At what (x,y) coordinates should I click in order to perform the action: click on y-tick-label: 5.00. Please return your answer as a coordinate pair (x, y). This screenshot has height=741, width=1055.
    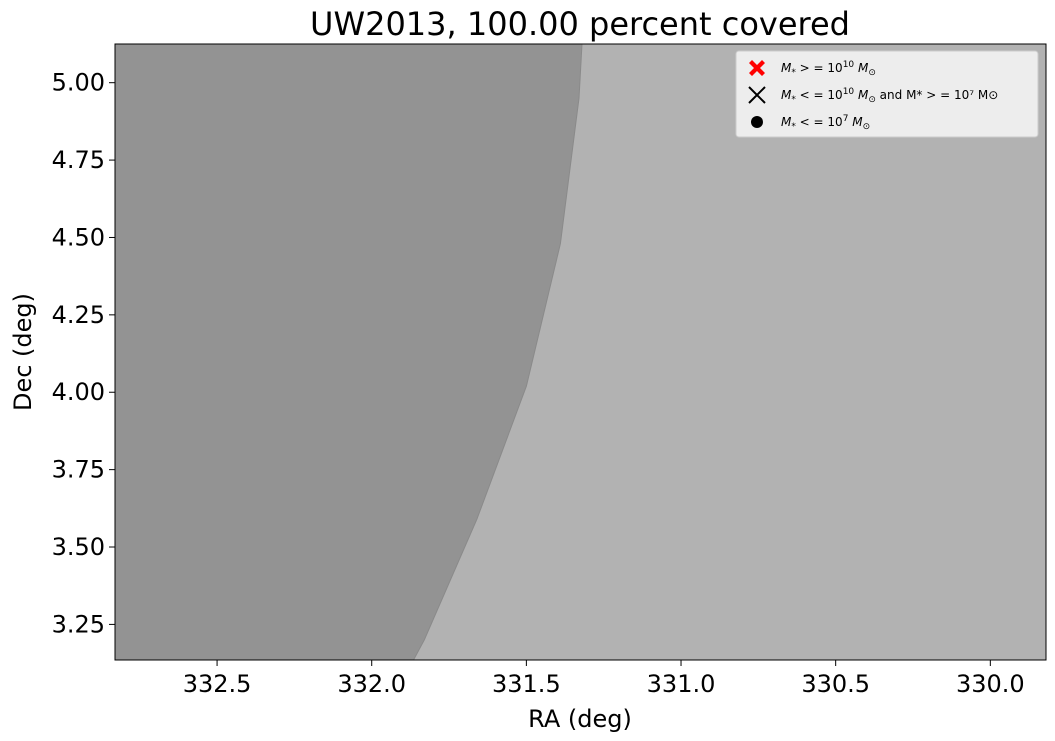
    Looking at the image, I should click on (78, 83).